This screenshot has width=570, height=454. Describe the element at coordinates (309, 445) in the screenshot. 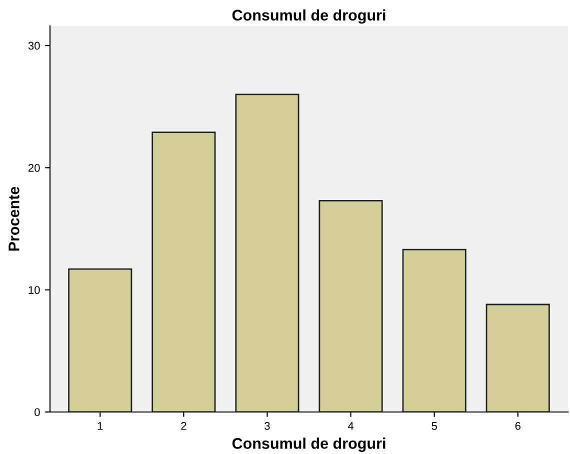

I see `x-axis-title: Consumul de droguri` at that location.